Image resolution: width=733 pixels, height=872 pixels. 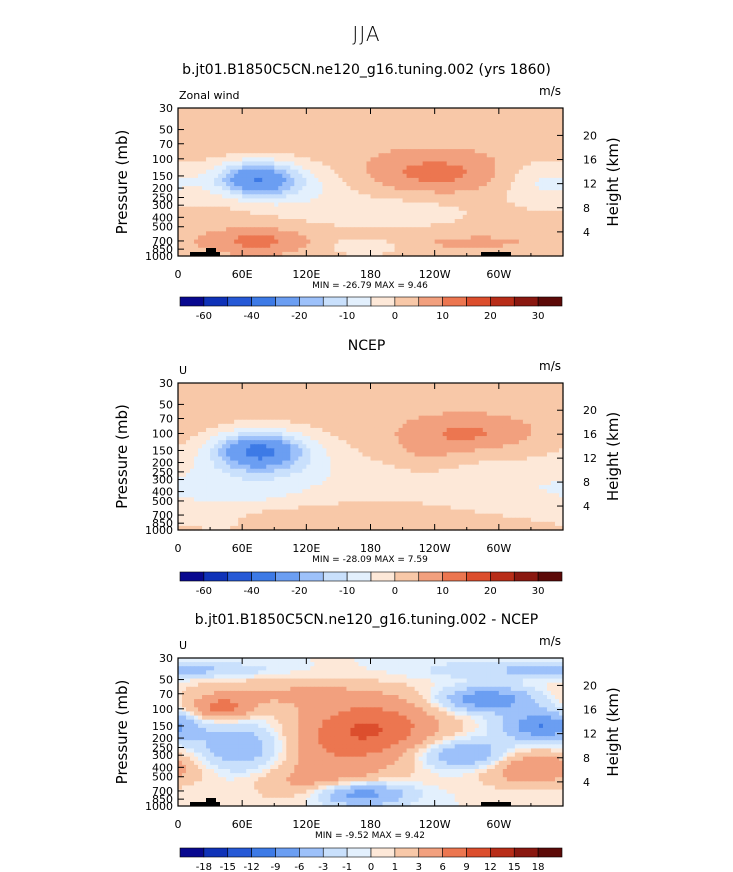 I want to click on colorbar-swatch, so click(x=550, y=301).